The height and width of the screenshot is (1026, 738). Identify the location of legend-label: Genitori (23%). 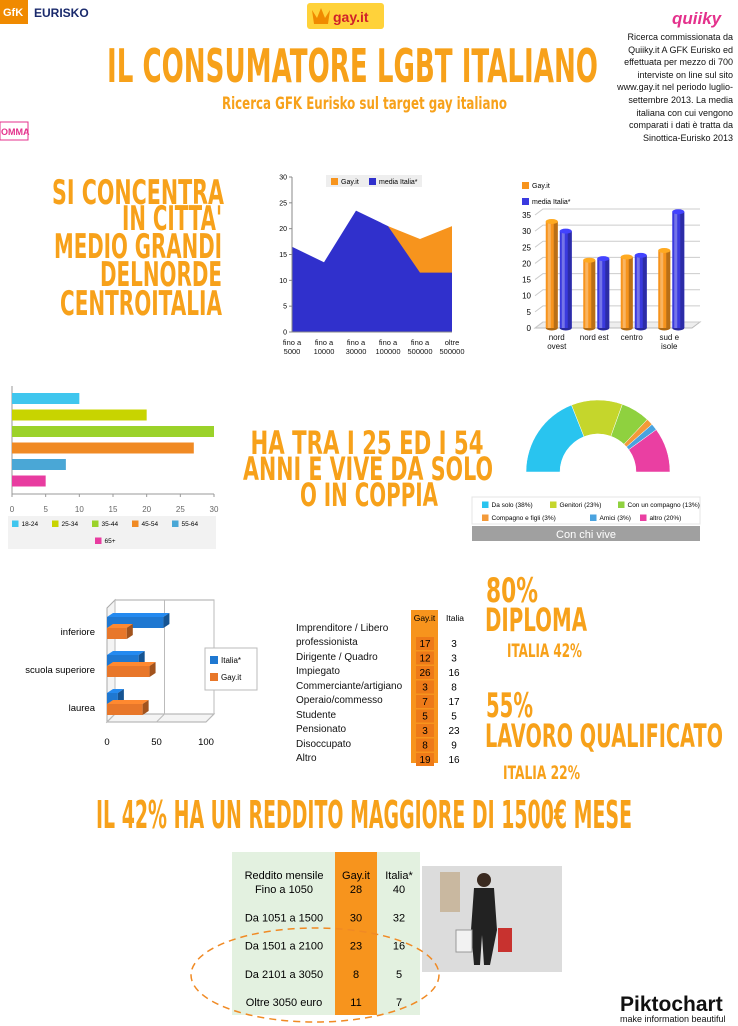
(581, 505).